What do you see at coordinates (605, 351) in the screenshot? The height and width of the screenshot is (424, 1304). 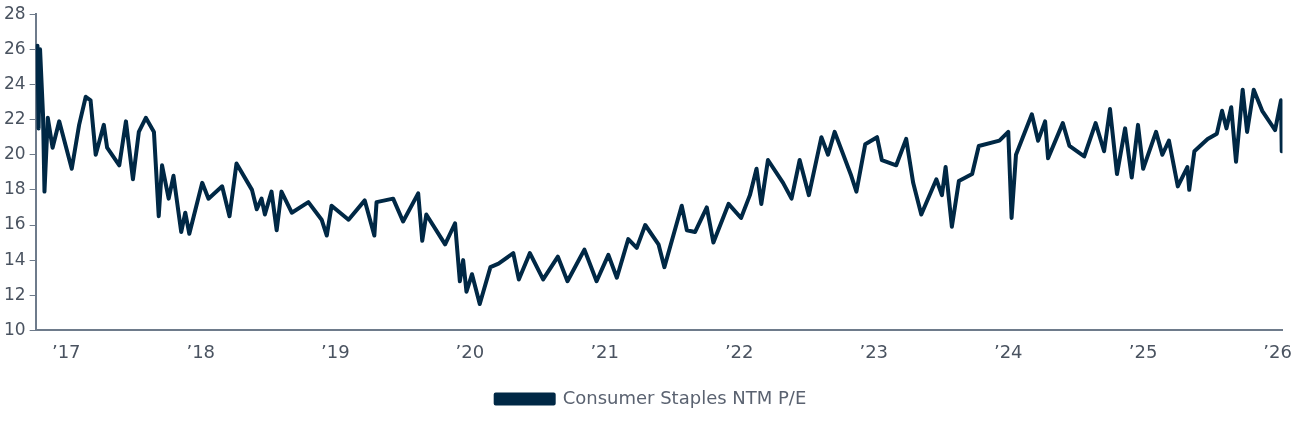 I see `x-tick-label: ’21` at bounding box center [605, 351].